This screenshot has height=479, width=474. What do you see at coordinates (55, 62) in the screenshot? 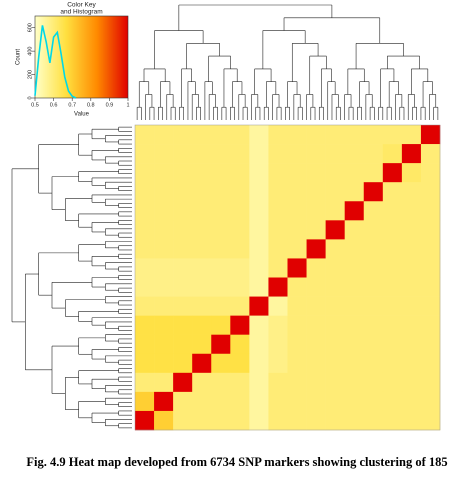
I see `histogram-line` at bounding box center [55, 62].